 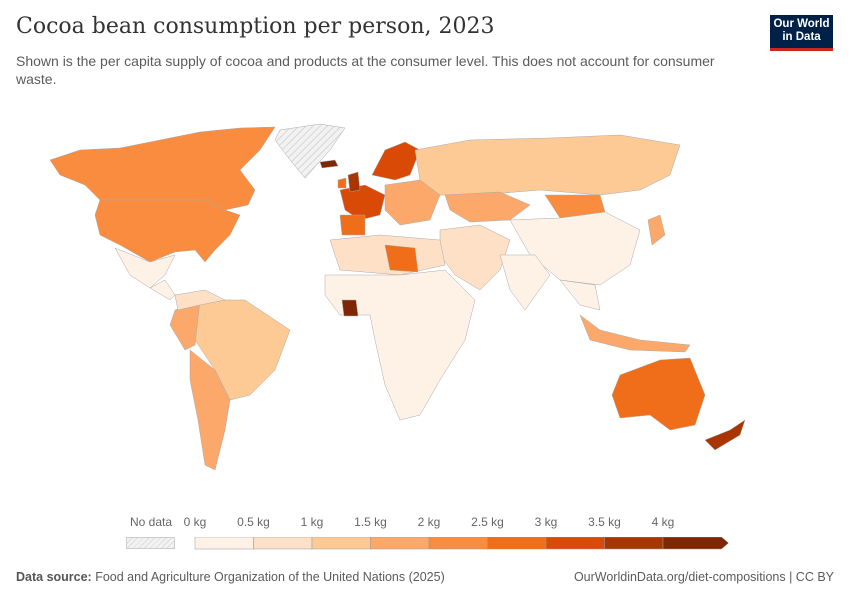 I want to click on legend-tick-label: 0 kg, so click(x=195, y=522).